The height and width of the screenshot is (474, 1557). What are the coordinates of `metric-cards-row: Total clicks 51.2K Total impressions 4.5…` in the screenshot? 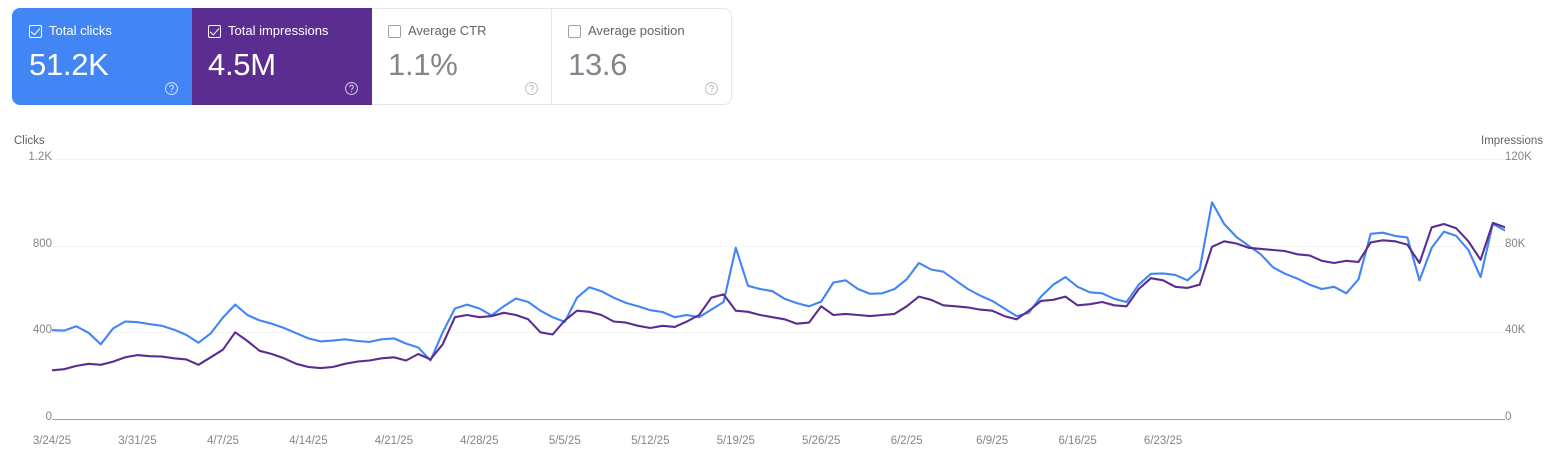 It's located at (372, 56).